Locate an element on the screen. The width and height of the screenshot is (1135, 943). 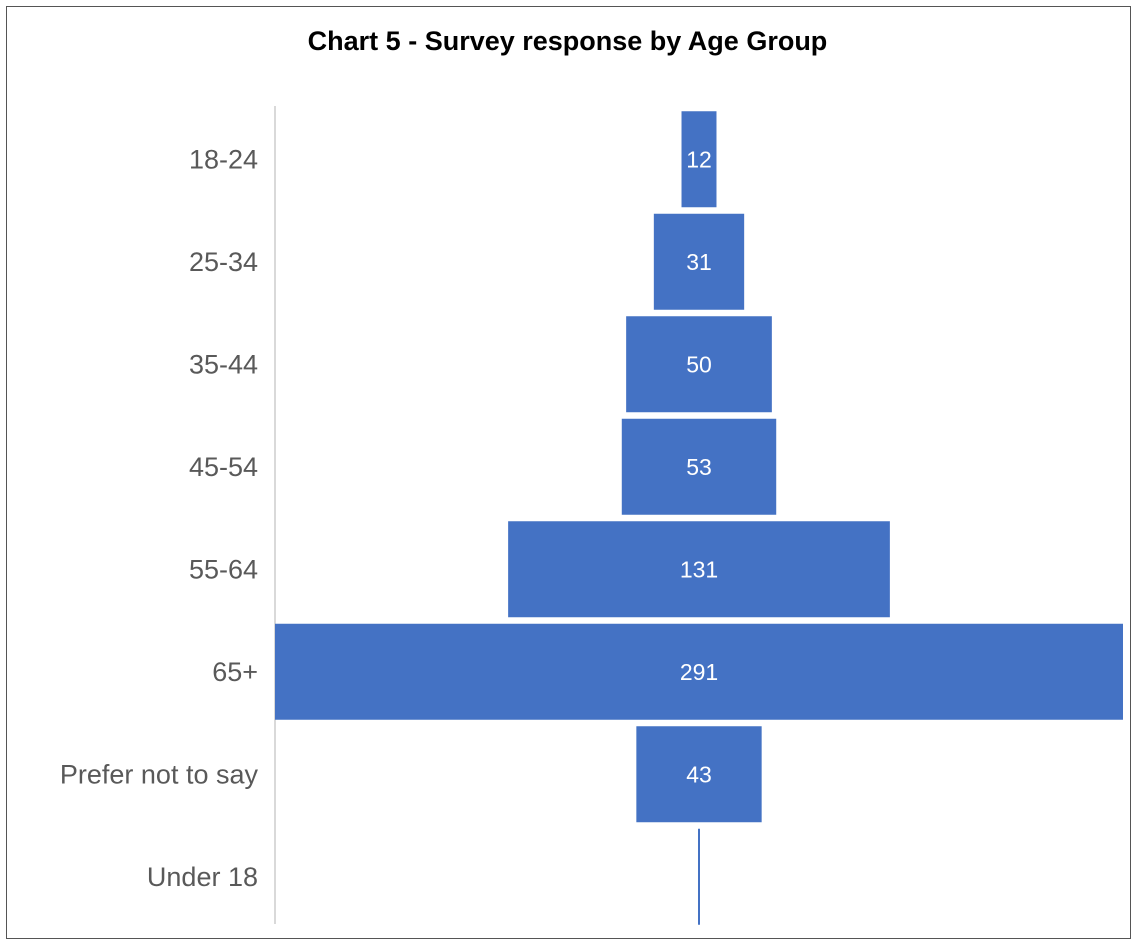
data-label: 31 is located at coordinates (699, 262).